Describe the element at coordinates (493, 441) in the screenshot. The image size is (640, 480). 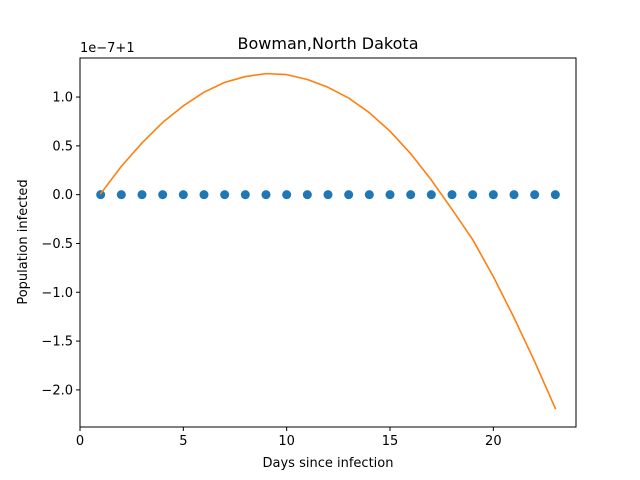
I see `x-tick-label: 20` at that location.